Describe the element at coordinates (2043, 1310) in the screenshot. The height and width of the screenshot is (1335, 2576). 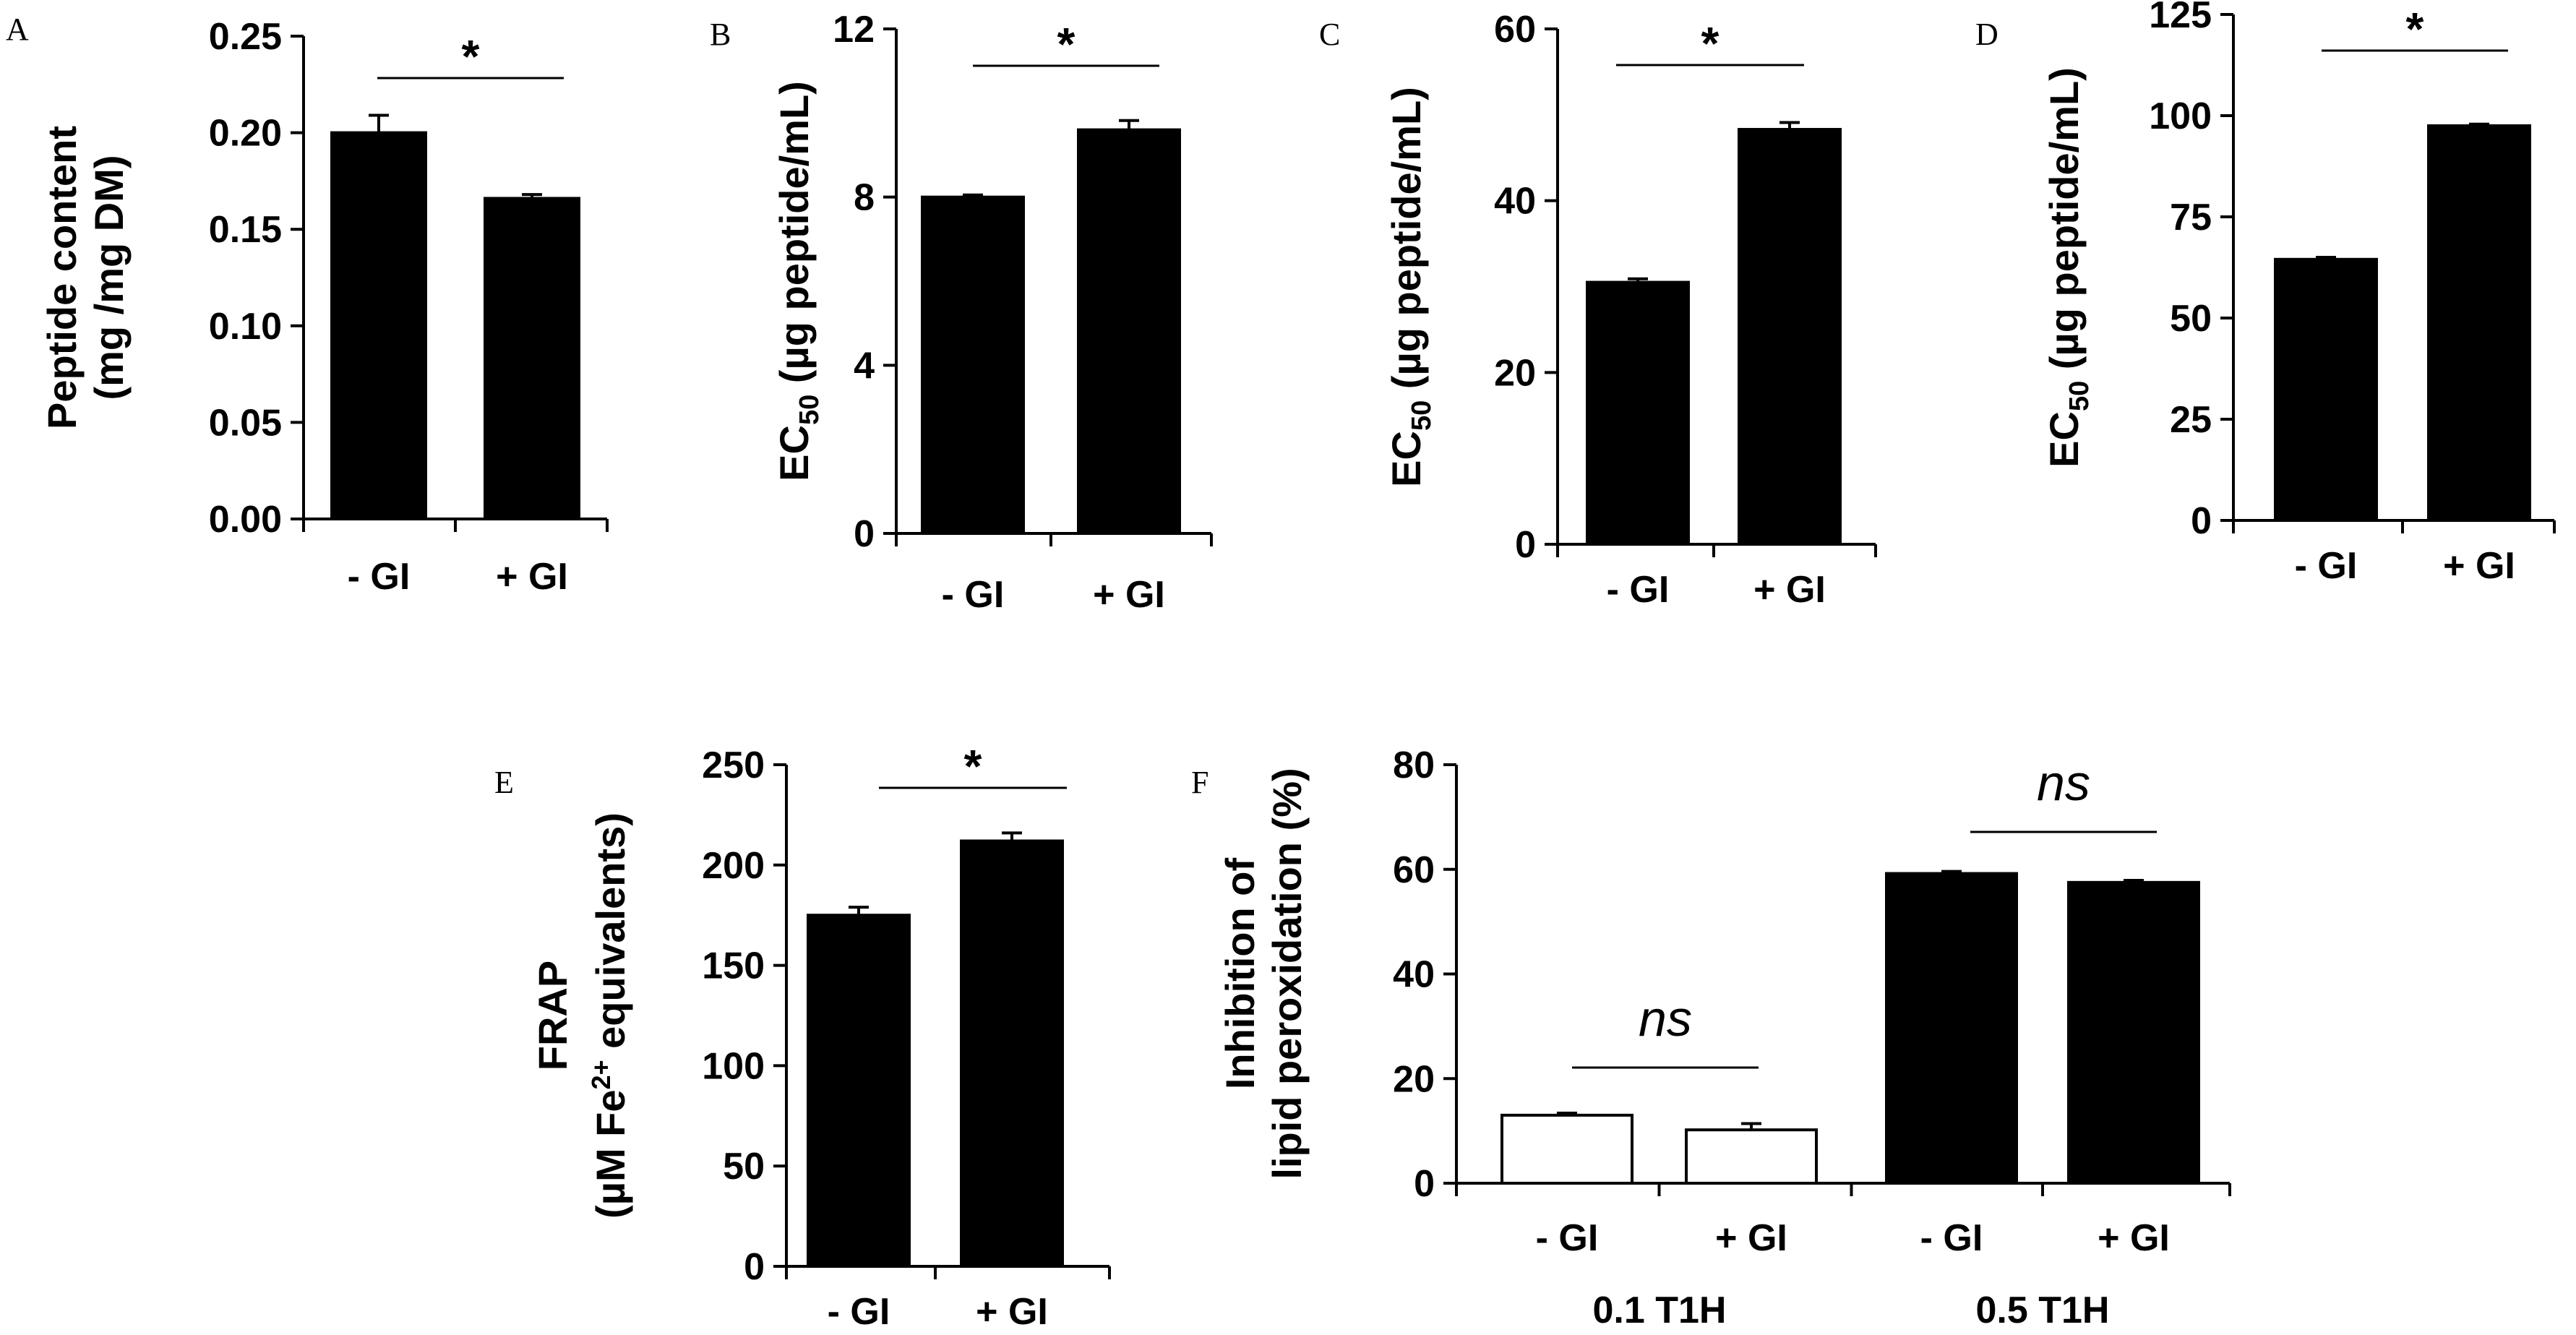
I see `group-label: 0.5 T1H` at that location.